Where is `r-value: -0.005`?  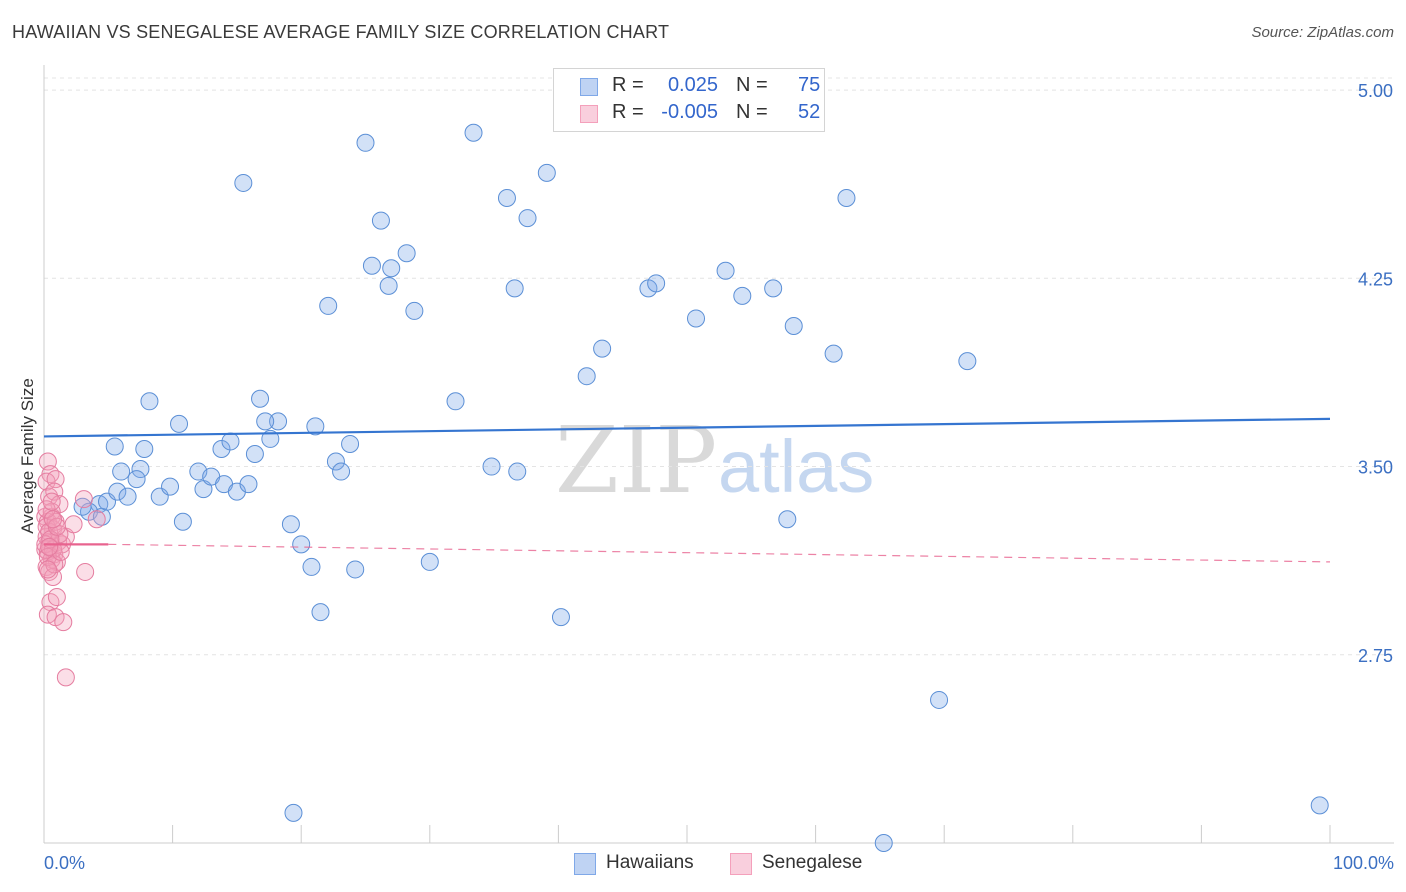
r-value: -0.005 is located at coordinates (689, 112).